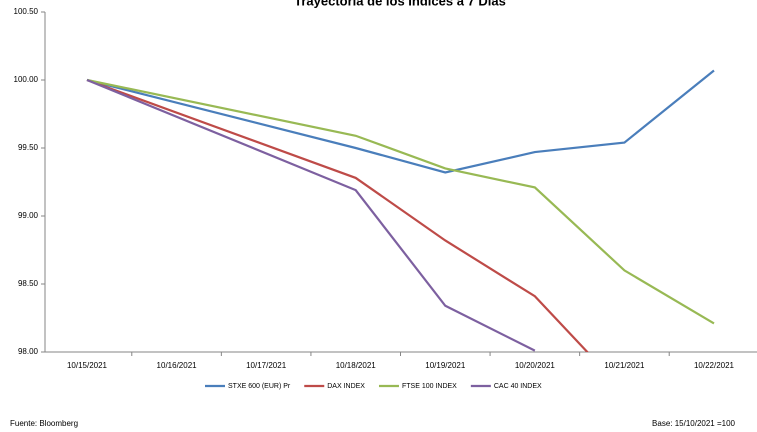 Image resolution: width=757 pixels, height=432 pixels. What do you see at coordinates (429, 386) in the screenshot?
I see `legend-label: FTSE 100 INDEX` at bounding box center [429, 386].